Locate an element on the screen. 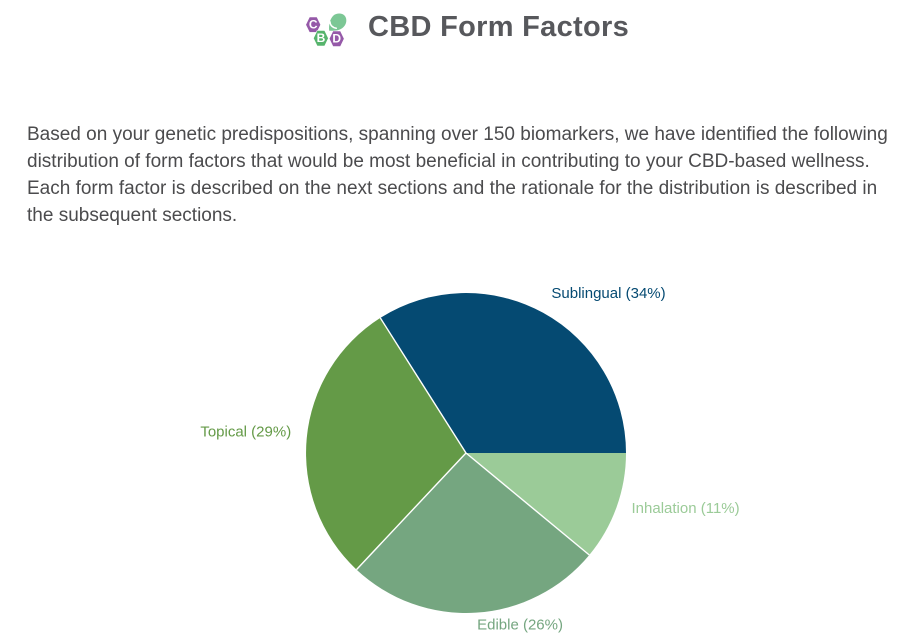 Image resolution: width=924 pixels, height=643 pixels. svg-text: Sublingual (34%) is located at coordinates (608, 293).